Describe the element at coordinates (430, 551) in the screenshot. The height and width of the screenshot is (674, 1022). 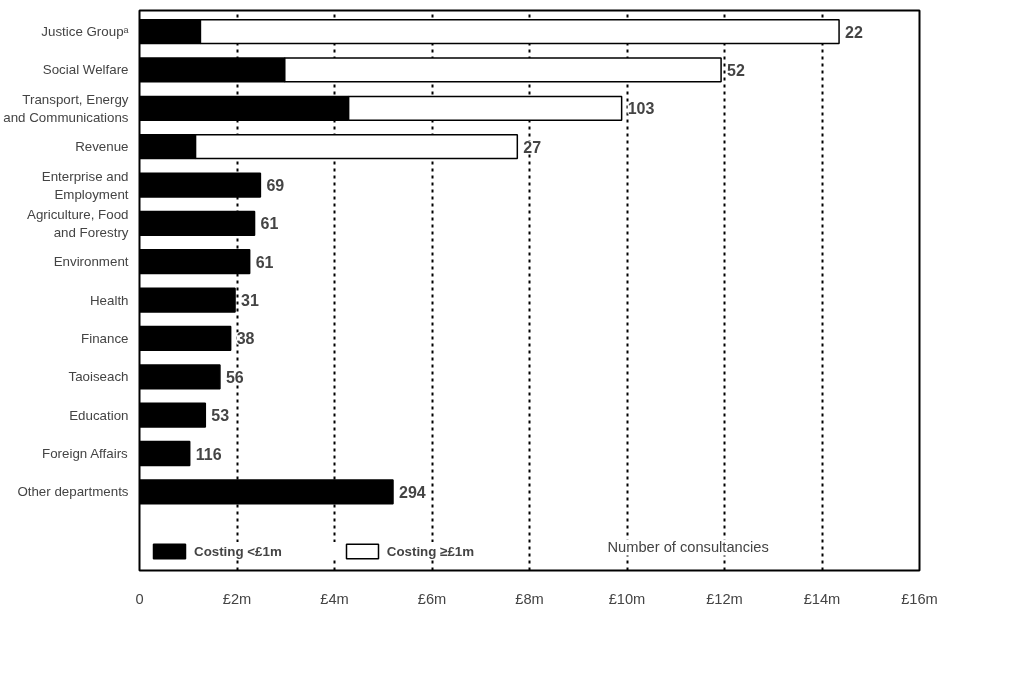
I see `legend-label: Costing ≥£1m` at that location.